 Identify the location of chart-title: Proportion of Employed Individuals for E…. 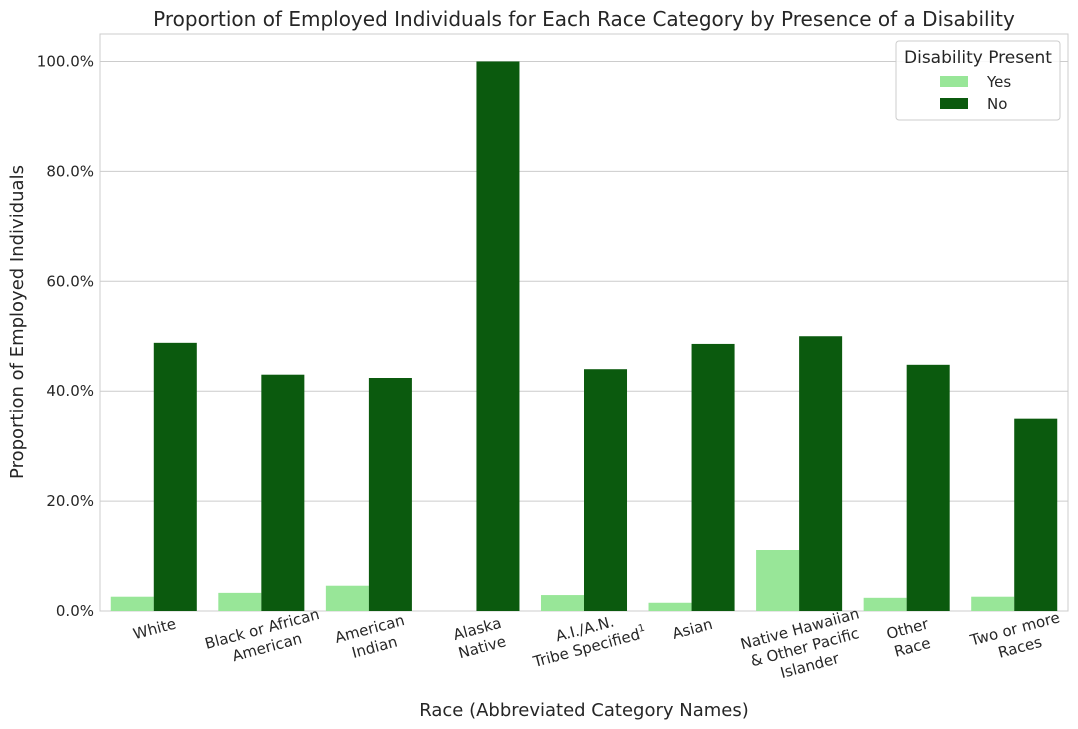
(584, 19).